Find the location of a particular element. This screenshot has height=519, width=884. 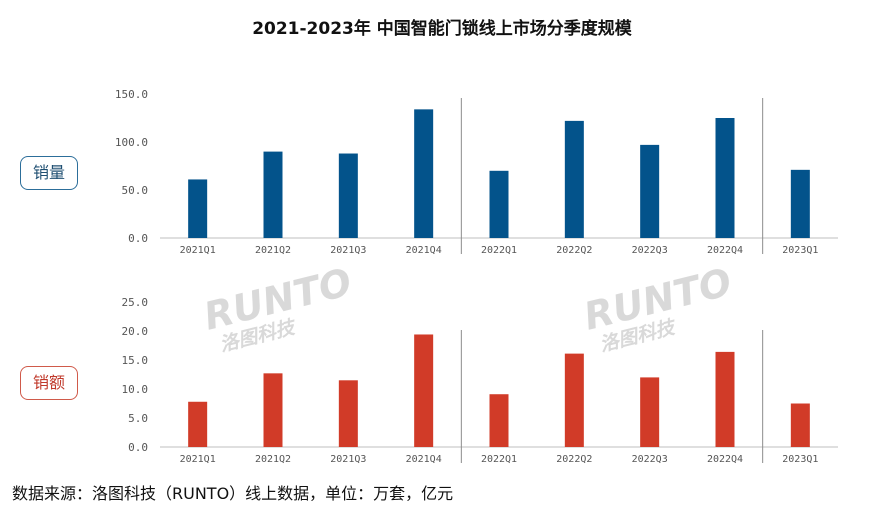

y-tick-label: 15.0 is located at coordinates (135, 360).